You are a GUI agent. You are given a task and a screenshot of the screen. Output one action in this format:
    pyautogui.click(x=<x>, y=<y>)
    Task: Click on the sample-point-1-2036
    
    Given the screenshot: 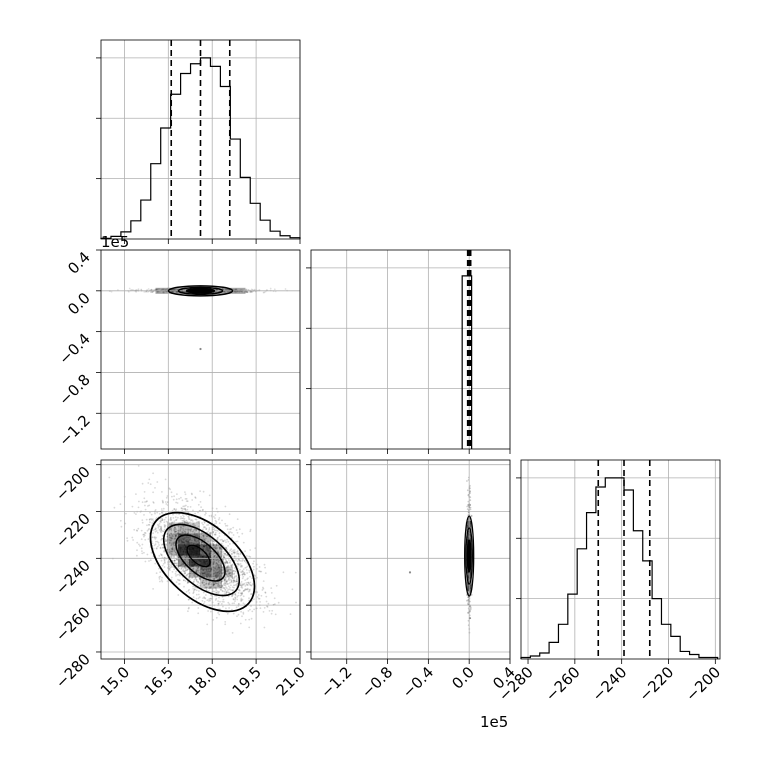 What is the action you would take?
    pyautogui.click(x=142, y=483)
    